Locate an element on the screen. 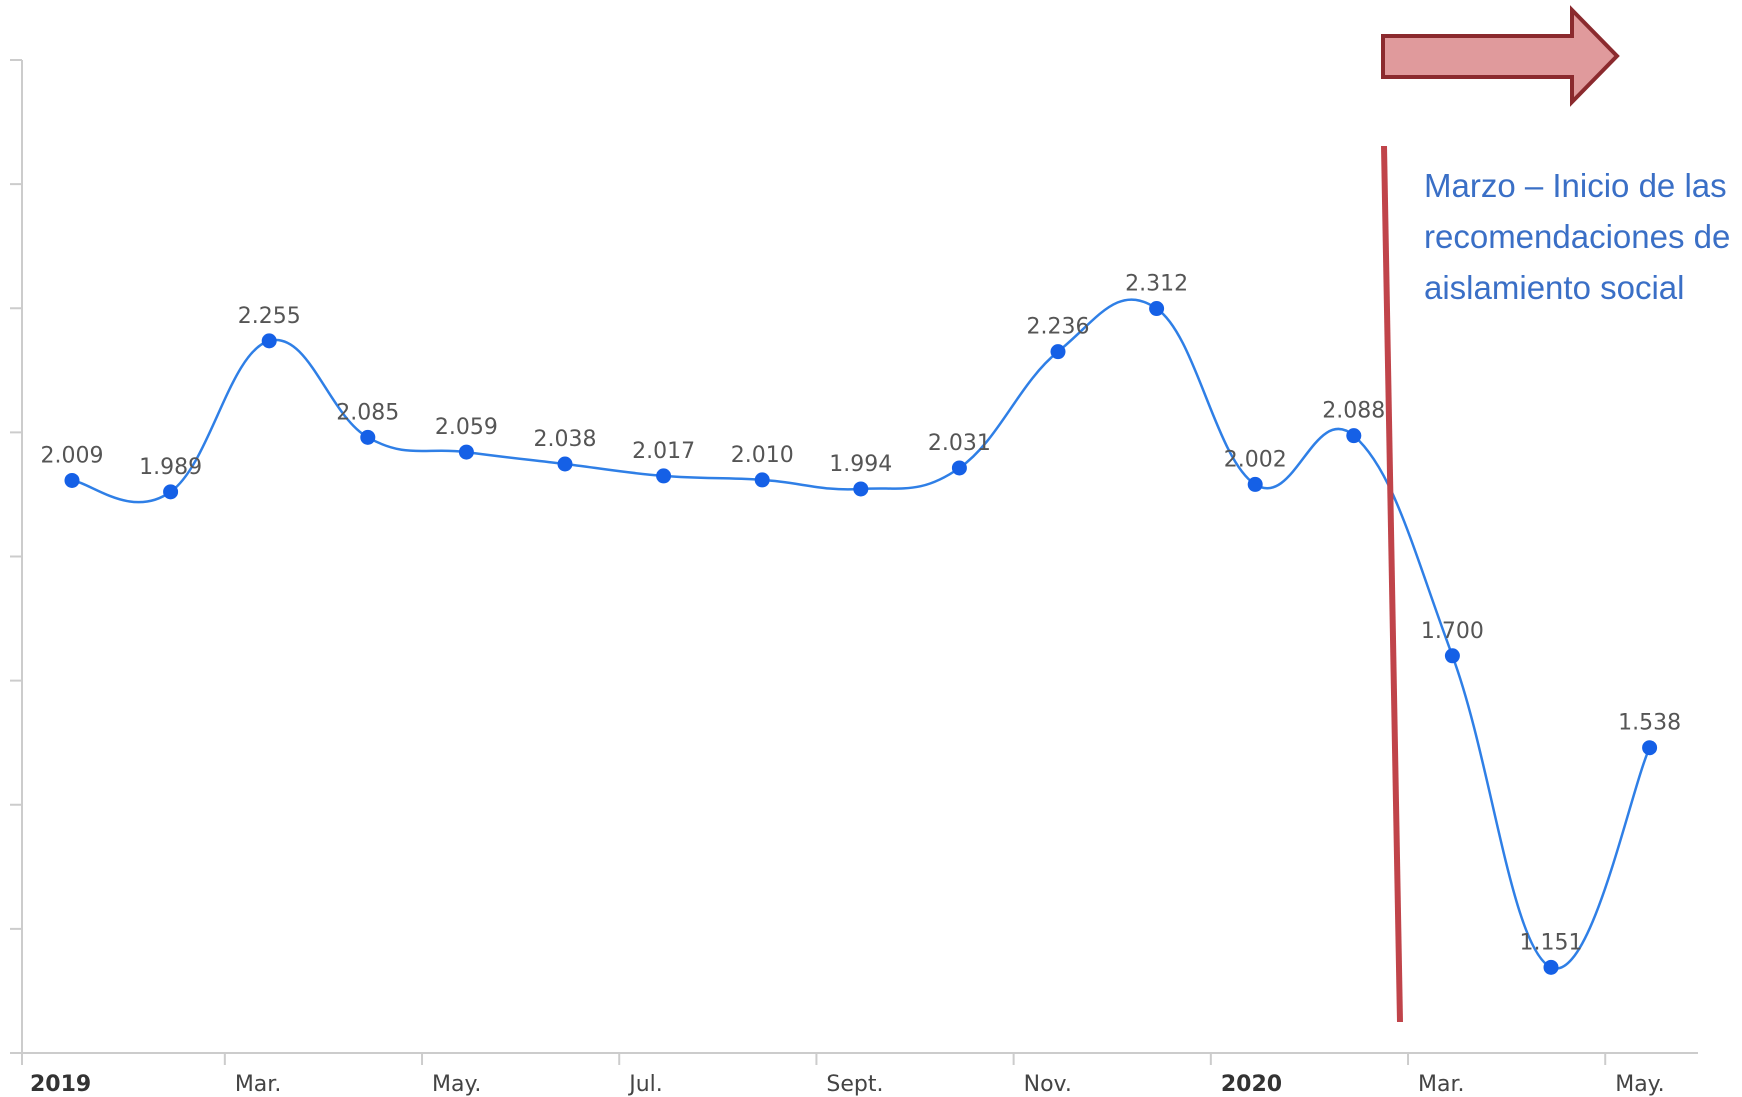 The width and height of the screenshot is (1742, 1097). data-label: 2.038 is located at coordinates (565, 439).